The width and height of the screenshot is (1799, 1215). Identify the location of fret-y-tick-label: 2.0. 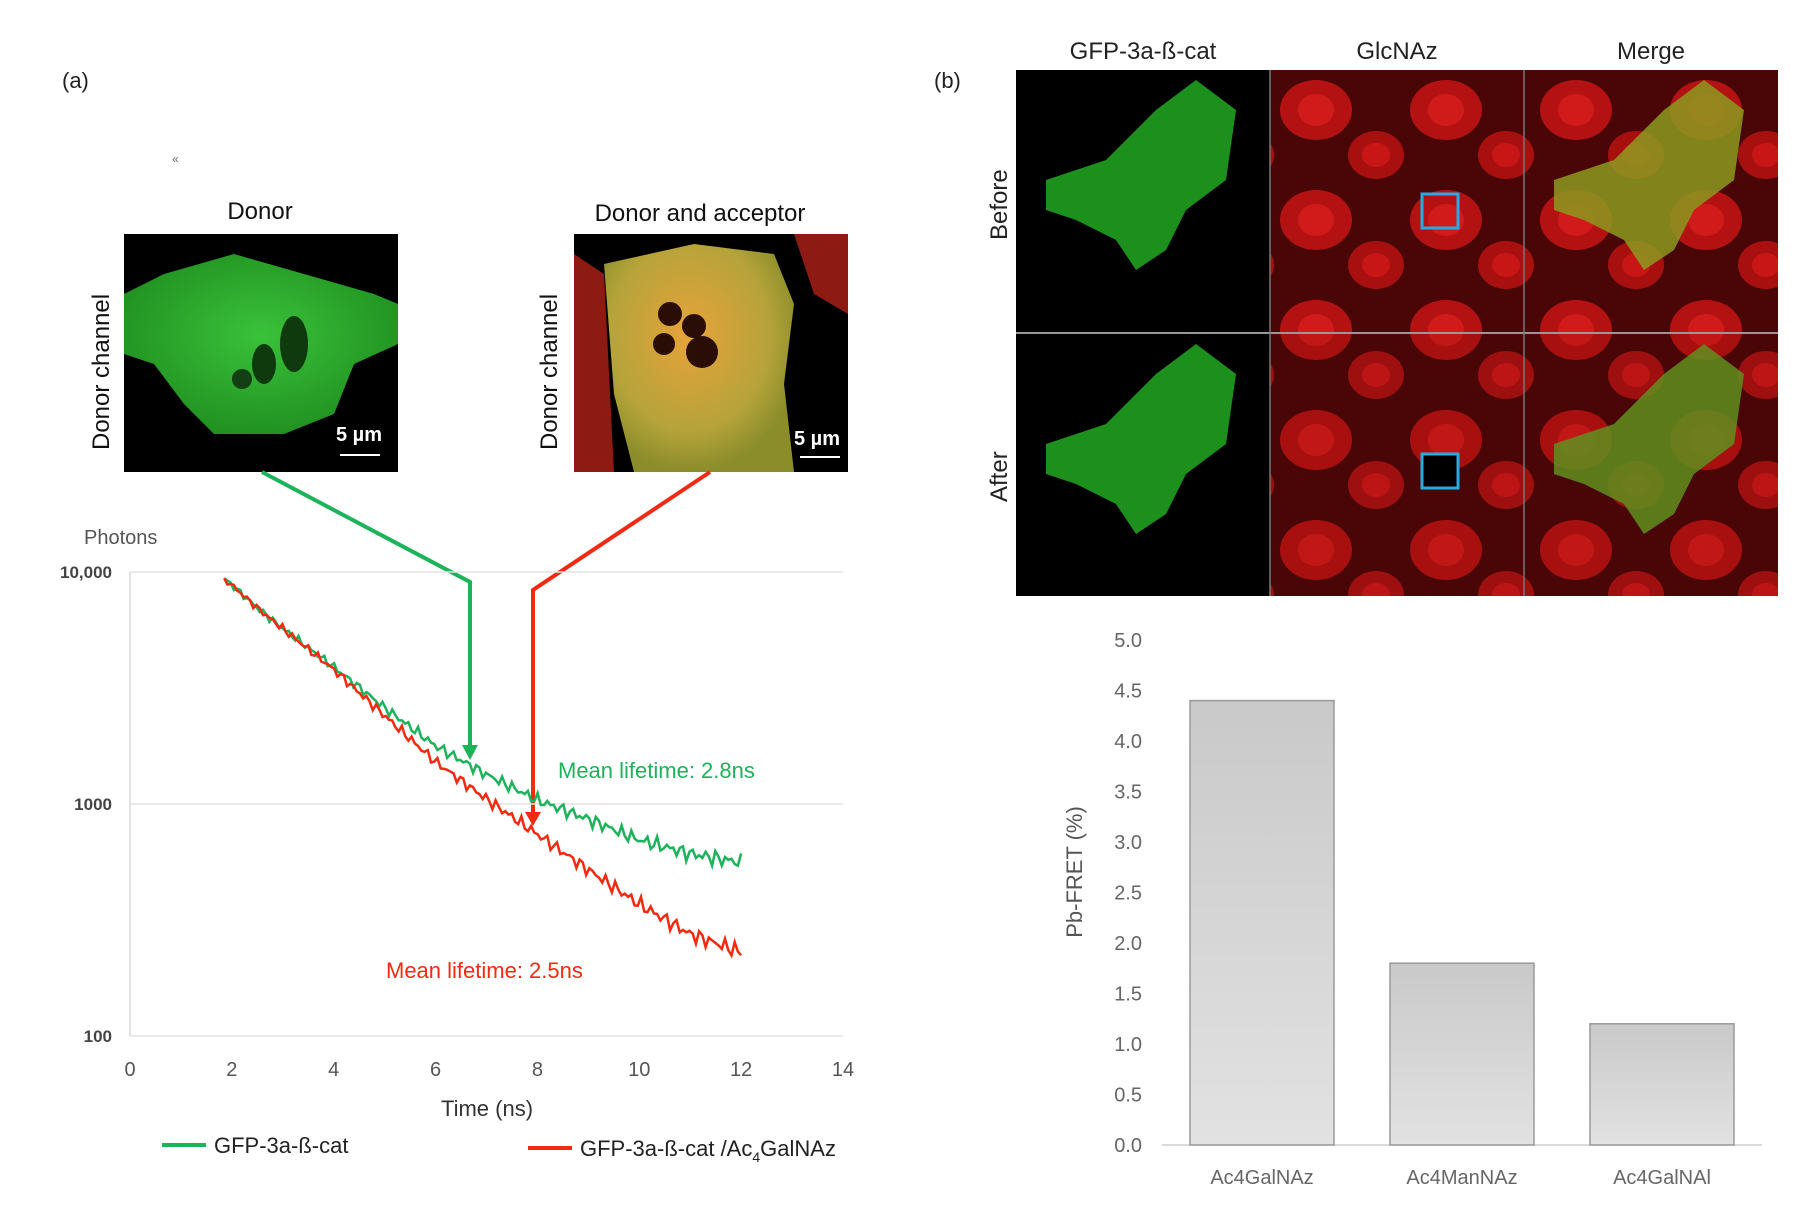
(1128, 944).